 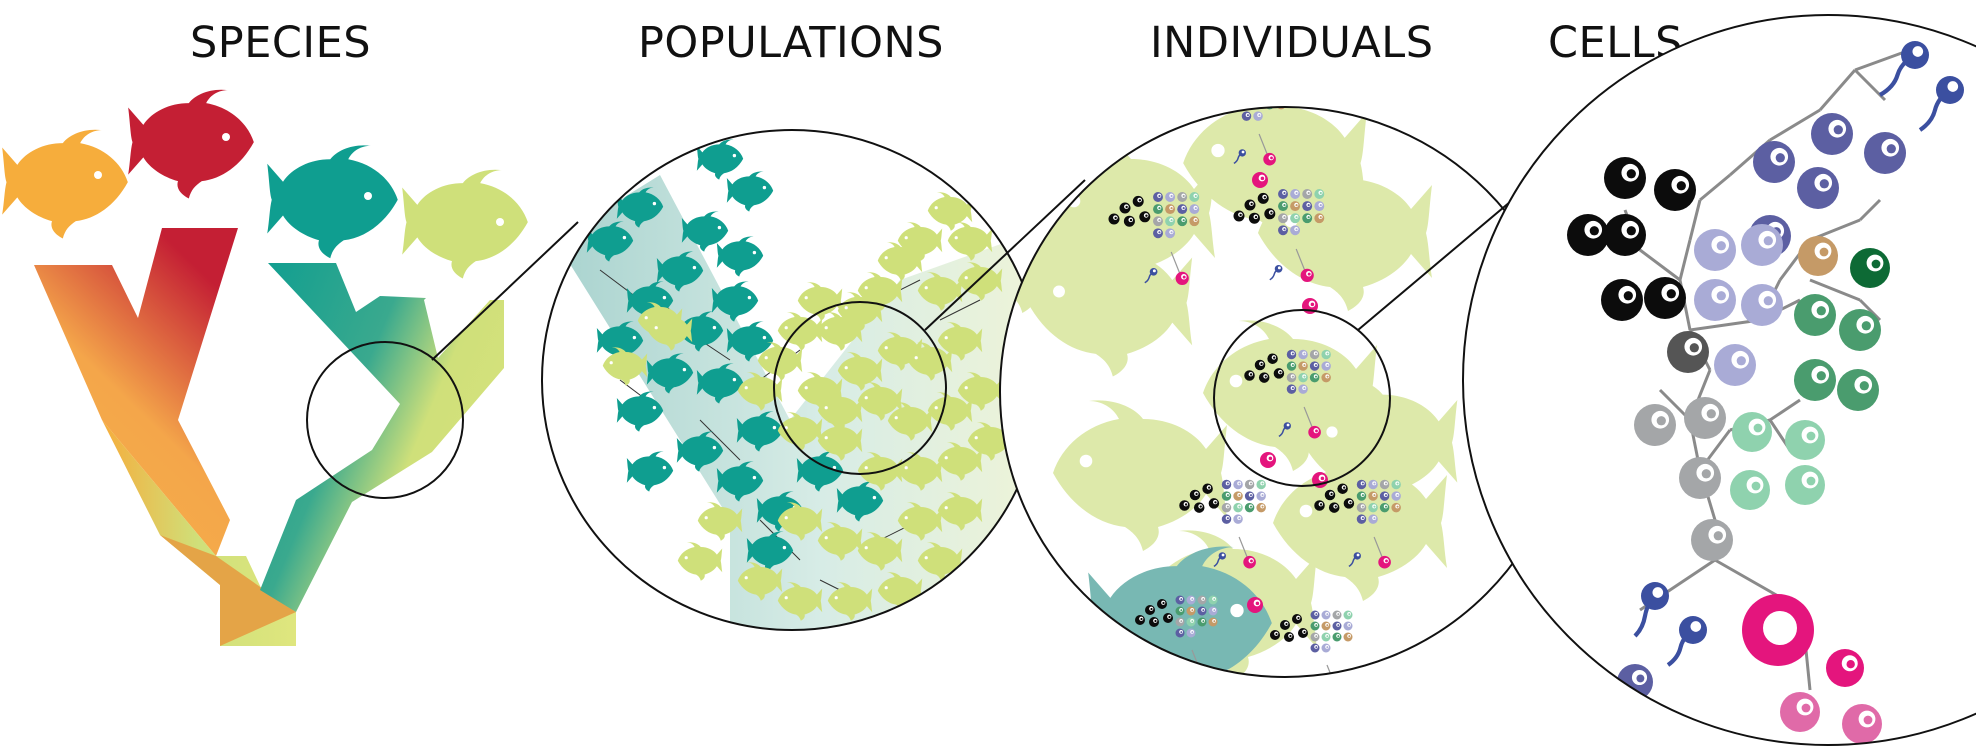 What do you see at coordinates (791, 43) in the screenshot?
I see `label-populations: POPULATIONS` at bounding box center [791, 43].